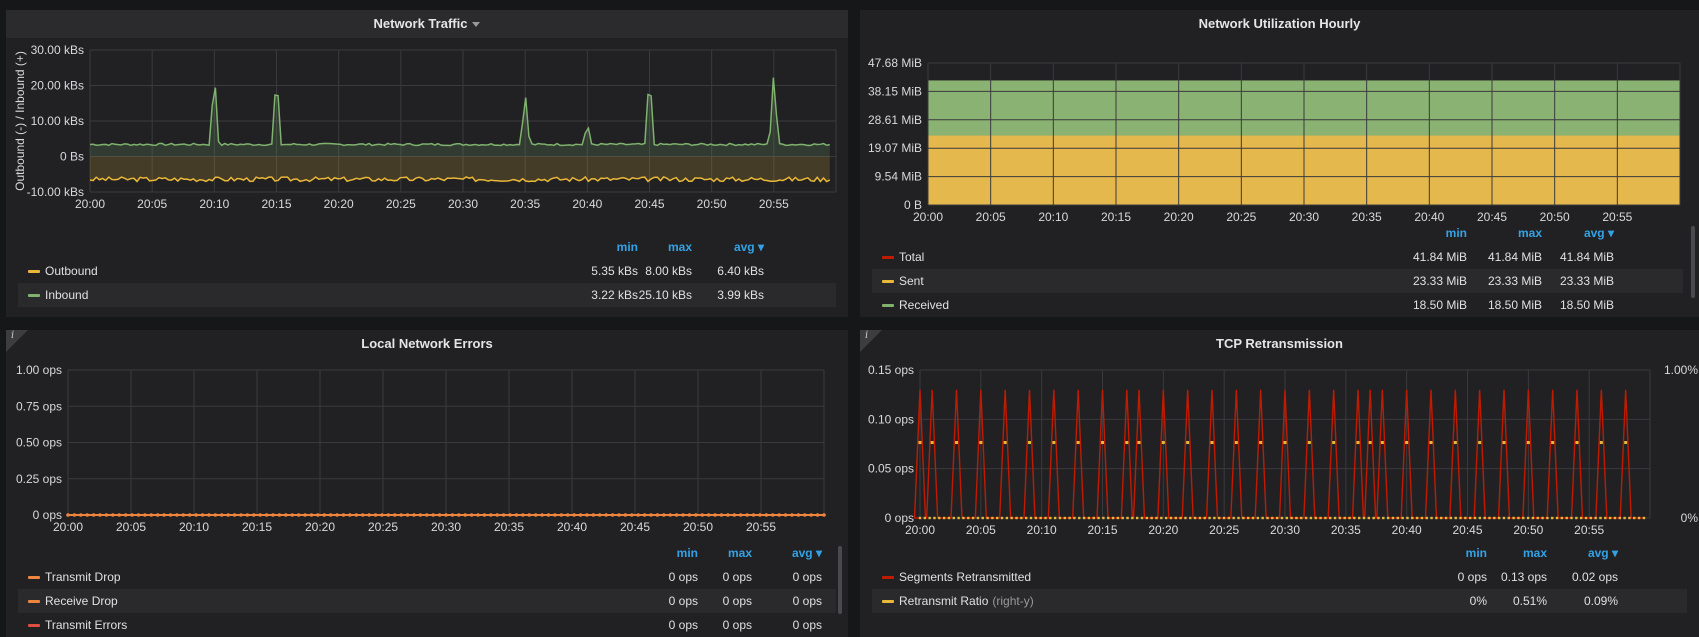 Image resolution: width=1699 pixels, height=637 pixels. I want to click on legend-avg-value: 0 ops, so click(807, 601).